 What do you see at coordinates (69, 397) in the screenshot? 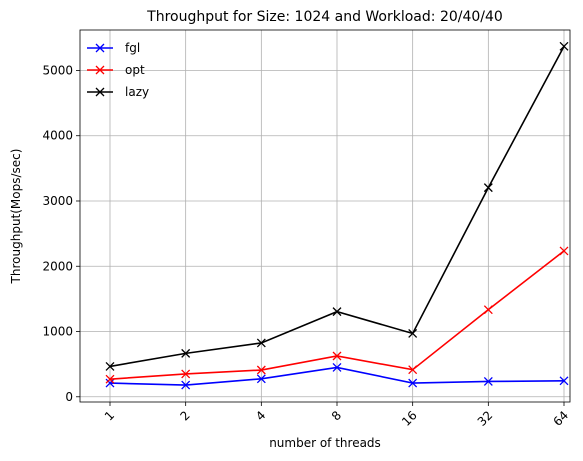
I see `y-tick-label: 0` at bounding box center [69, 397].